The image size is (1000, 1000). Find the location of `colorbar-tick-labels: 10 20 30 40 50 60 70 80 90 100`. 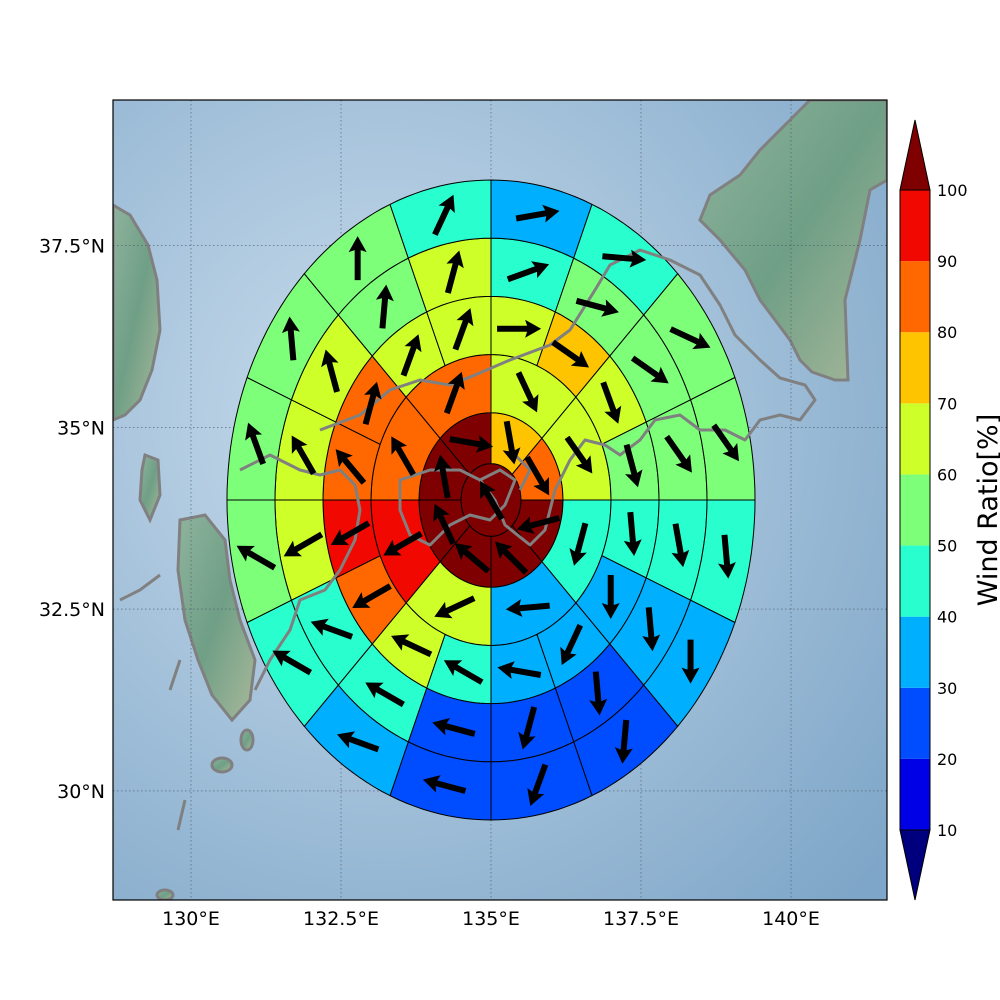

colorbar-tick-labels: 10 20 30 40 50 60 70 80 90 100 is located at coordinates (952, 510).